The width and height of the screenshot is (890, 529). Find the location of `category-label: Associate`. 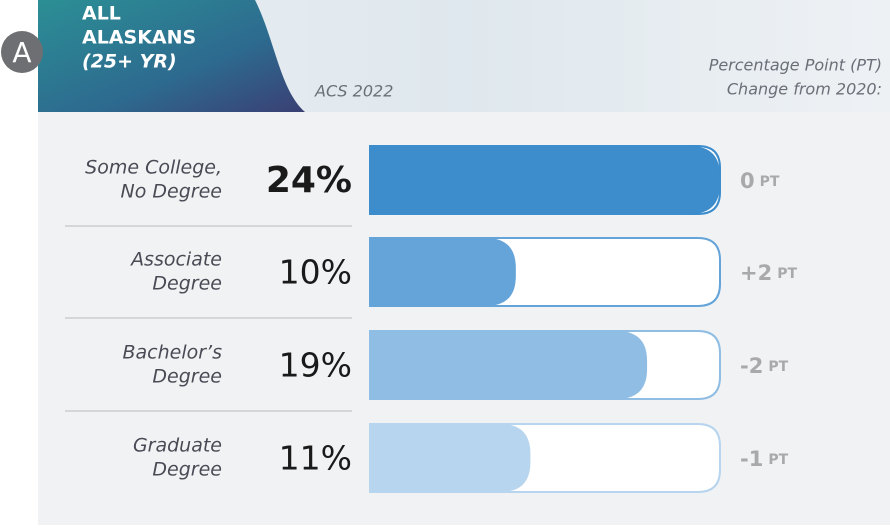

category-label: Associate is located at coordinates (175, 260).